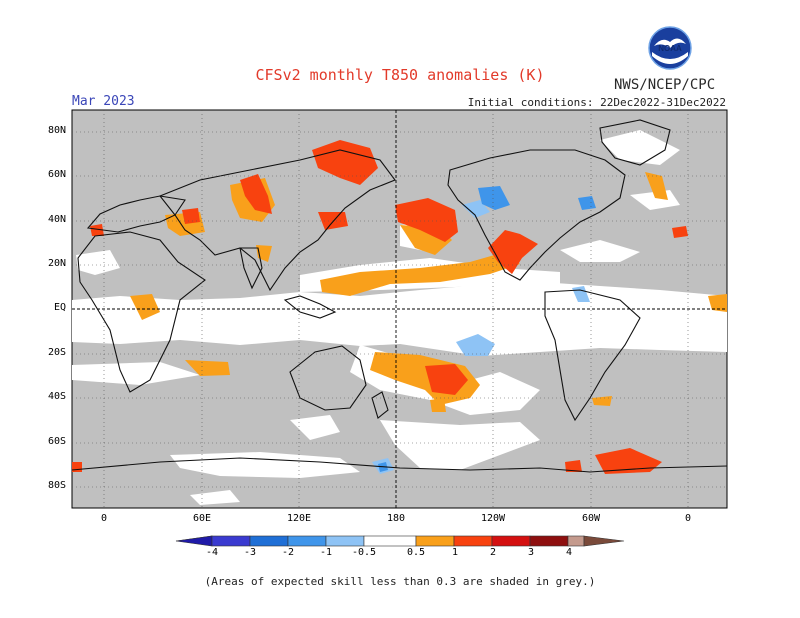 The height and width of the screenshot is (618, 800). Describe the element at coordinates (56, 396) in the screenshot. I see `lat-label: 40S` at that location.